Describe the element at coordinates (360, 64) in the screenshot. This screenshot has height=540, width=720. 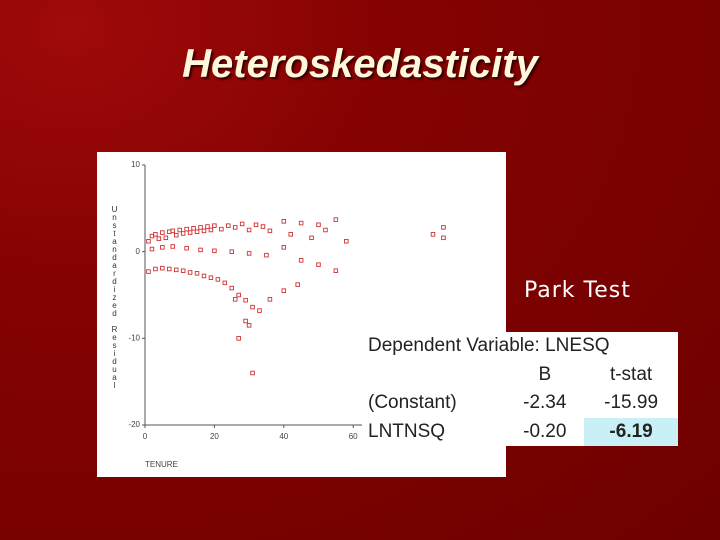
I see `slide-title: Heteroskedasticity` at that location.